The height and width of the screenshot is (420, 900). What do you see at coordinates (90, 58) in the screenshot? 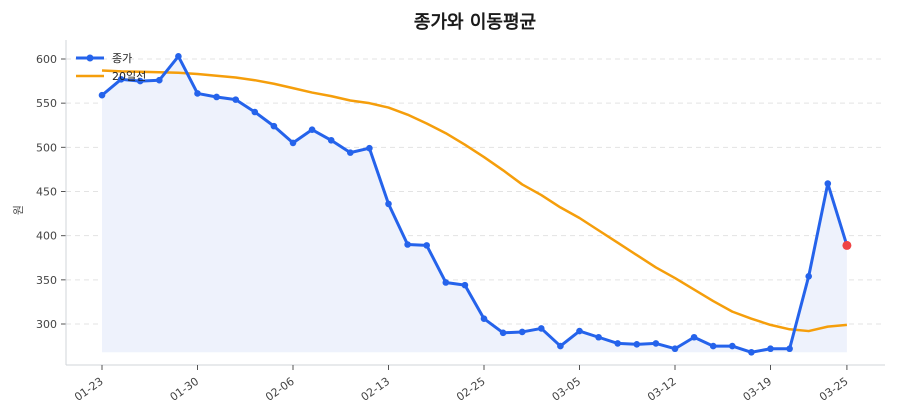
I see `legend-close-marker-icon` at bounding box center [90, 58].